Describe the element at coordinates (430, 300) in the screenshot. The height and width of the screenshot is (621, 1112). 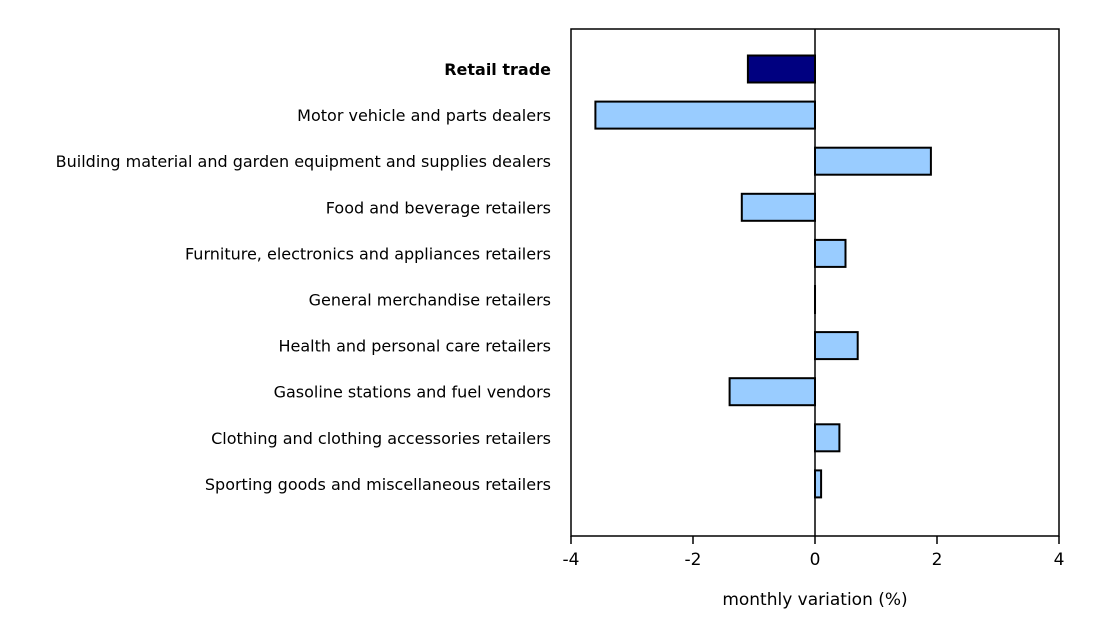
I see `category-label: General merchandise retailers` at that location.